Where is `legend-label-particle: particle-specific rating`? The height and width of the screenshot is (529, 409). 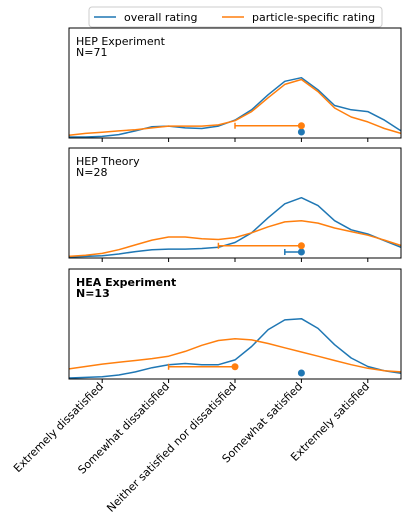
legend-label-particle: particle-specific rating is located at coordinates (313, 17).